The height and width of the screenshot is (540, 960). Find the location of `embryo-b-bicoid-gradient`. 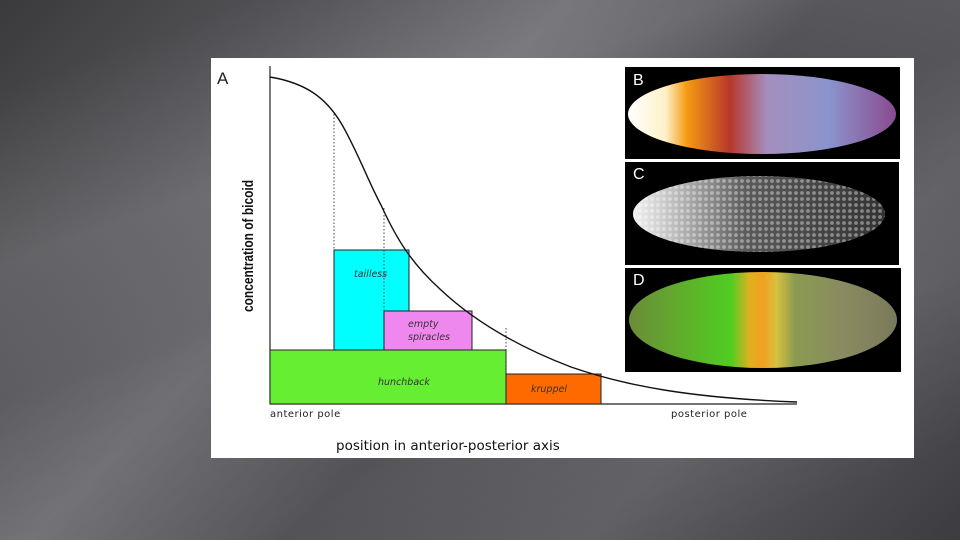

embryo-b-bicoid-gradient is located at coordinates (762, 114).